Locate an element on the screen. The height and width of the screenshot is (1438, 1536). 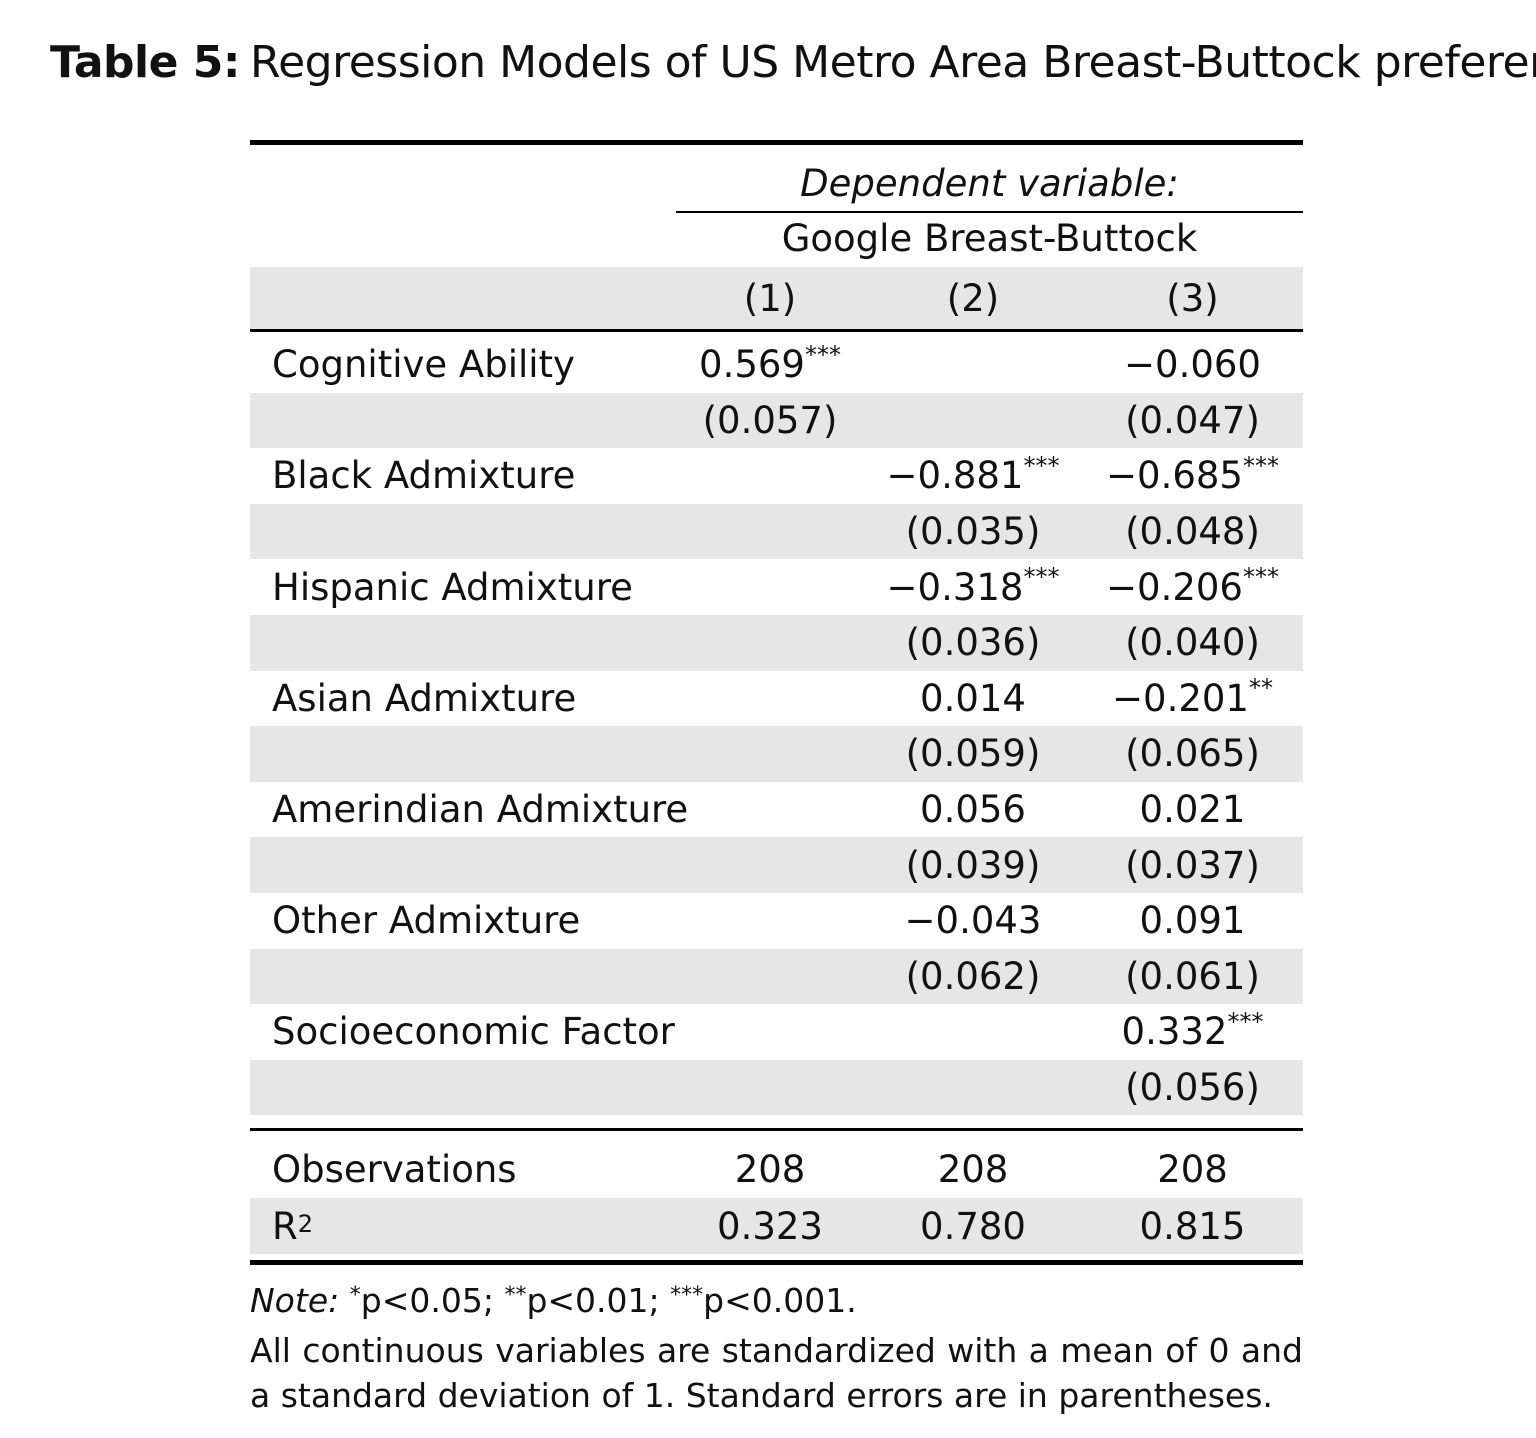
coefficient-cell: −0.060 is located at coordinates (1192, 365).